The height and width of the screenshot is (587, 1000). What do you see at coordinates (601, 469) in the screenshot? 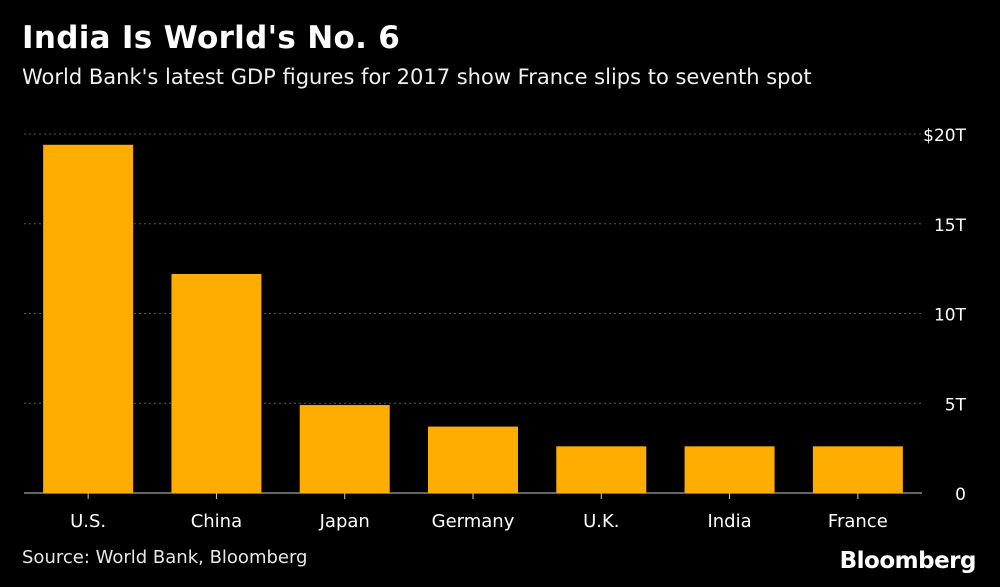
I see `bar-u-k` at bounding box center [601, 469].